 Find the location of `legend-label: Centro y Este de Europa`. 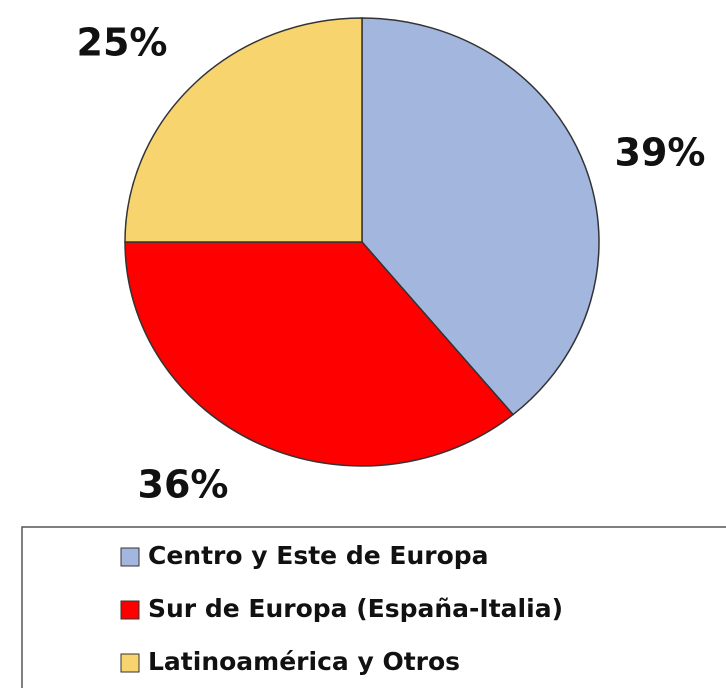

legend-label: Centro y Este de Europa is located at coordinates (318, 555).